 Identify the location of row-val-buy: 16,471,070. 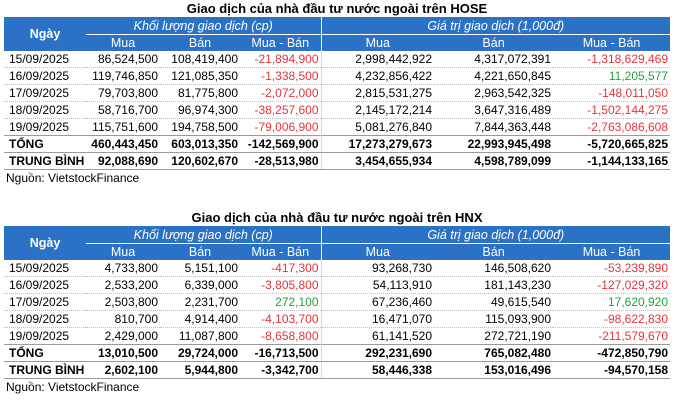
(377, 319).